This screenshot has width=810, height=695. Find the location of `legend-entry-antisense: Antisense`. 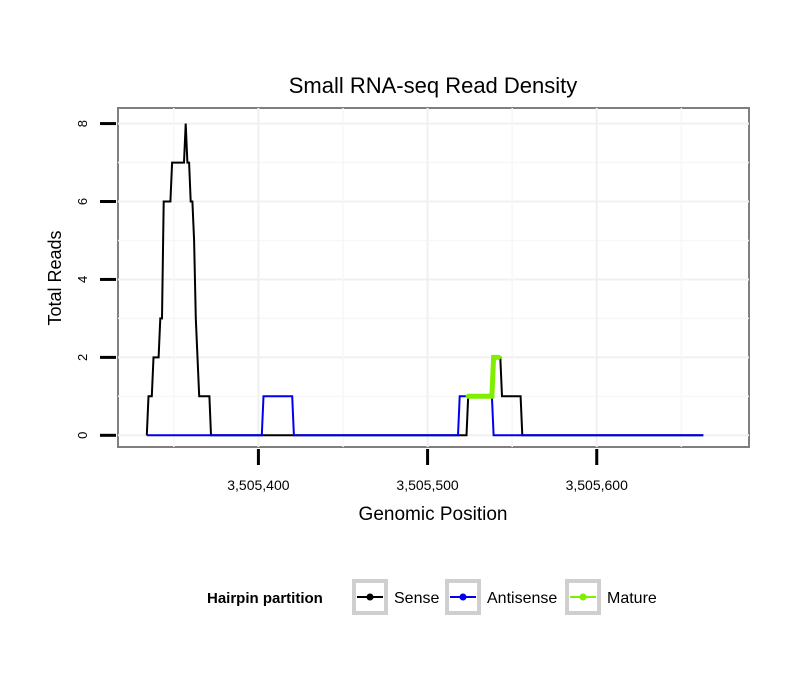

legend-entry-antisense: Antisense is located at coordinates (501, 597).